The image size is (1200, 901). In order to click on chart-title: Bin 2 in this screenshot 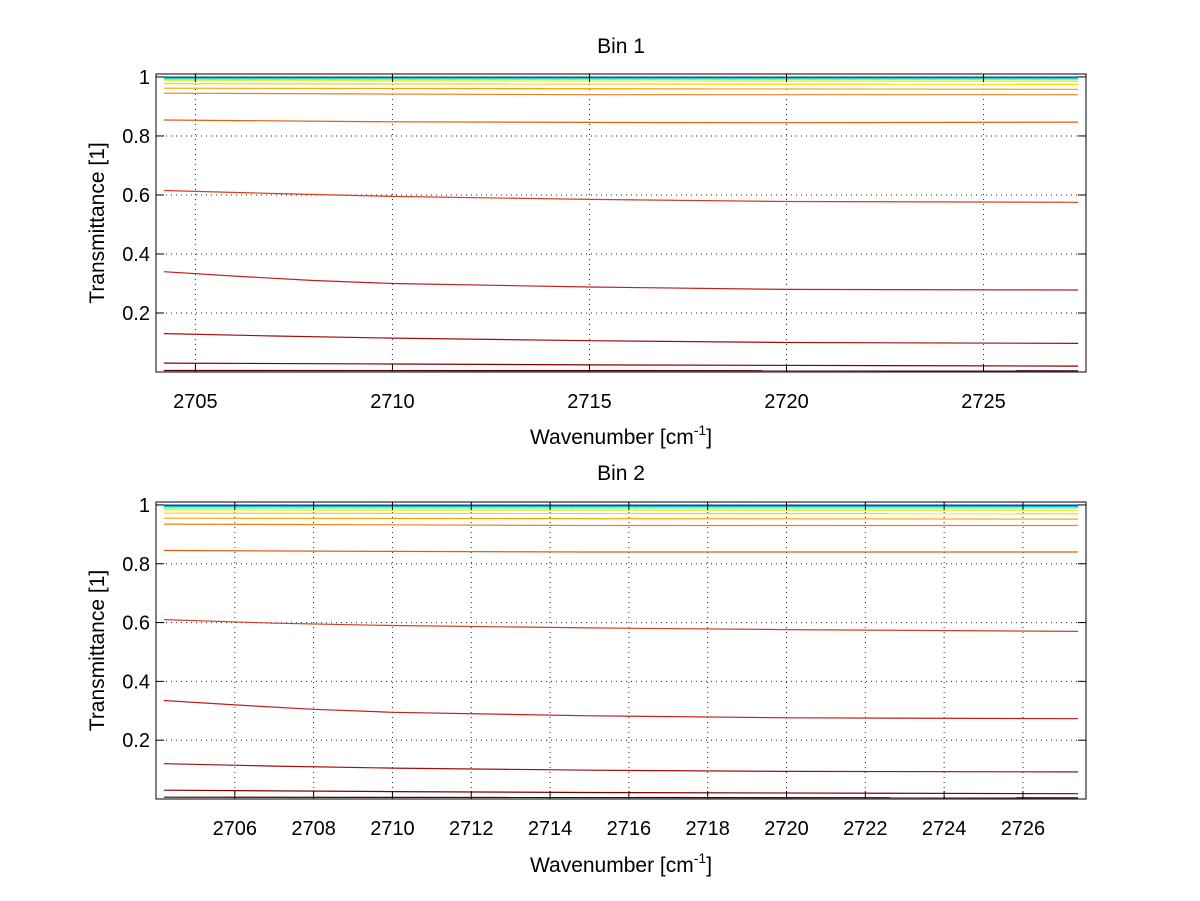, I will do `click(621, 473)`.